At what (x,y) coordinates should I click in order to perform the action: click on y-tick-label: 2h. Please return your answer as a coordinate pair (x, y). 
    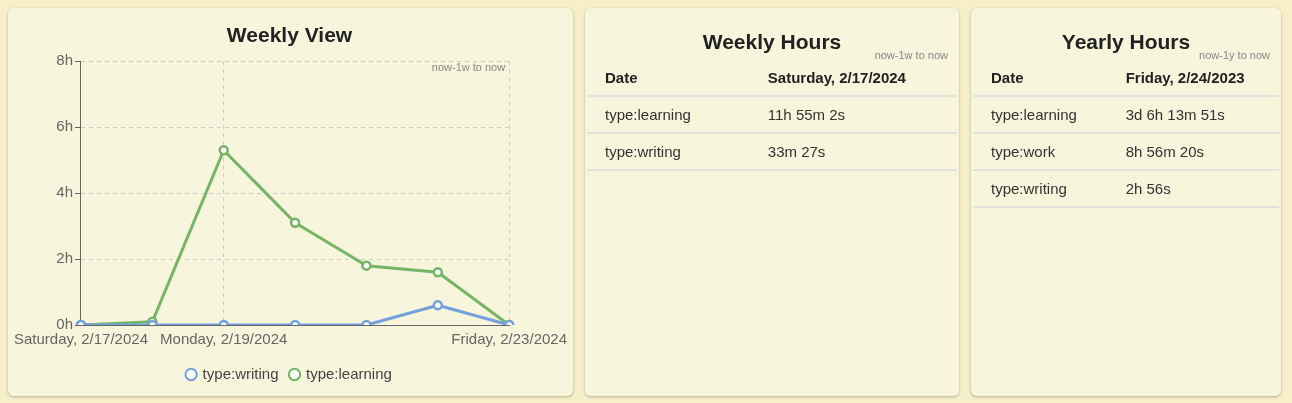
    Looking at the image, I should click on (64, 258).